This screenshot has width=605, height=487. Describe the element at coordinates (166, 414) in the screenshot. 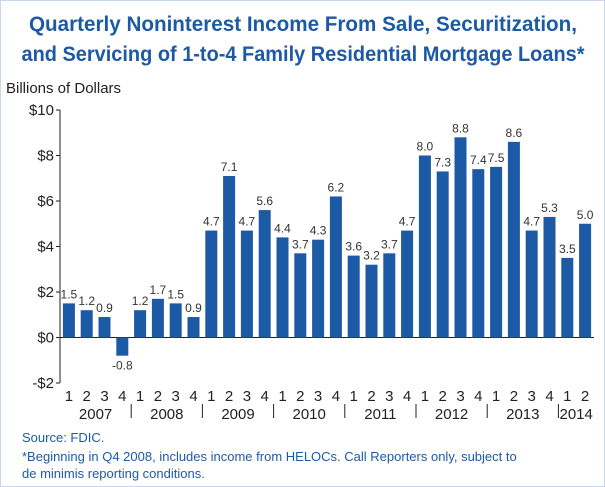

I see `x-group-label: 2008` at that location.